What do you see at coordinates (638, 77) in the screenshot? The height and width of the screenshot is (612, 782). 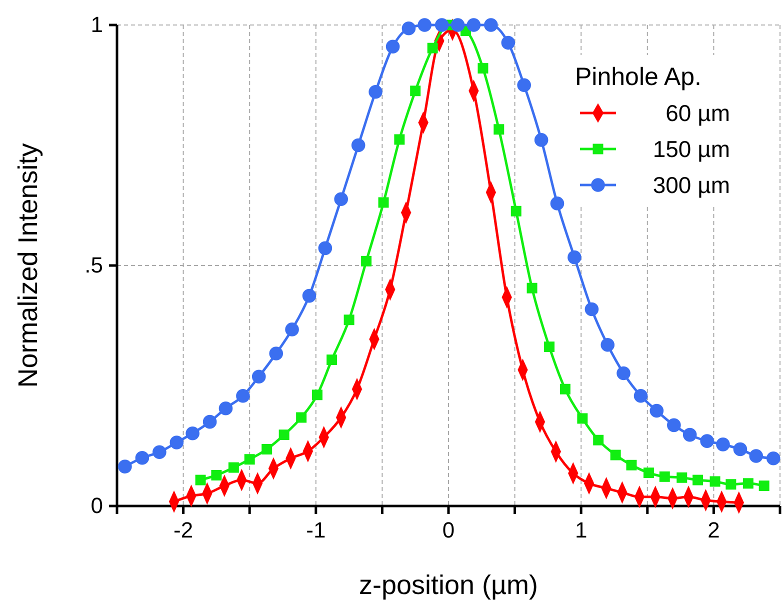 I see `legend-title: Pinhole Ap.` at bounding box center [638, 77].